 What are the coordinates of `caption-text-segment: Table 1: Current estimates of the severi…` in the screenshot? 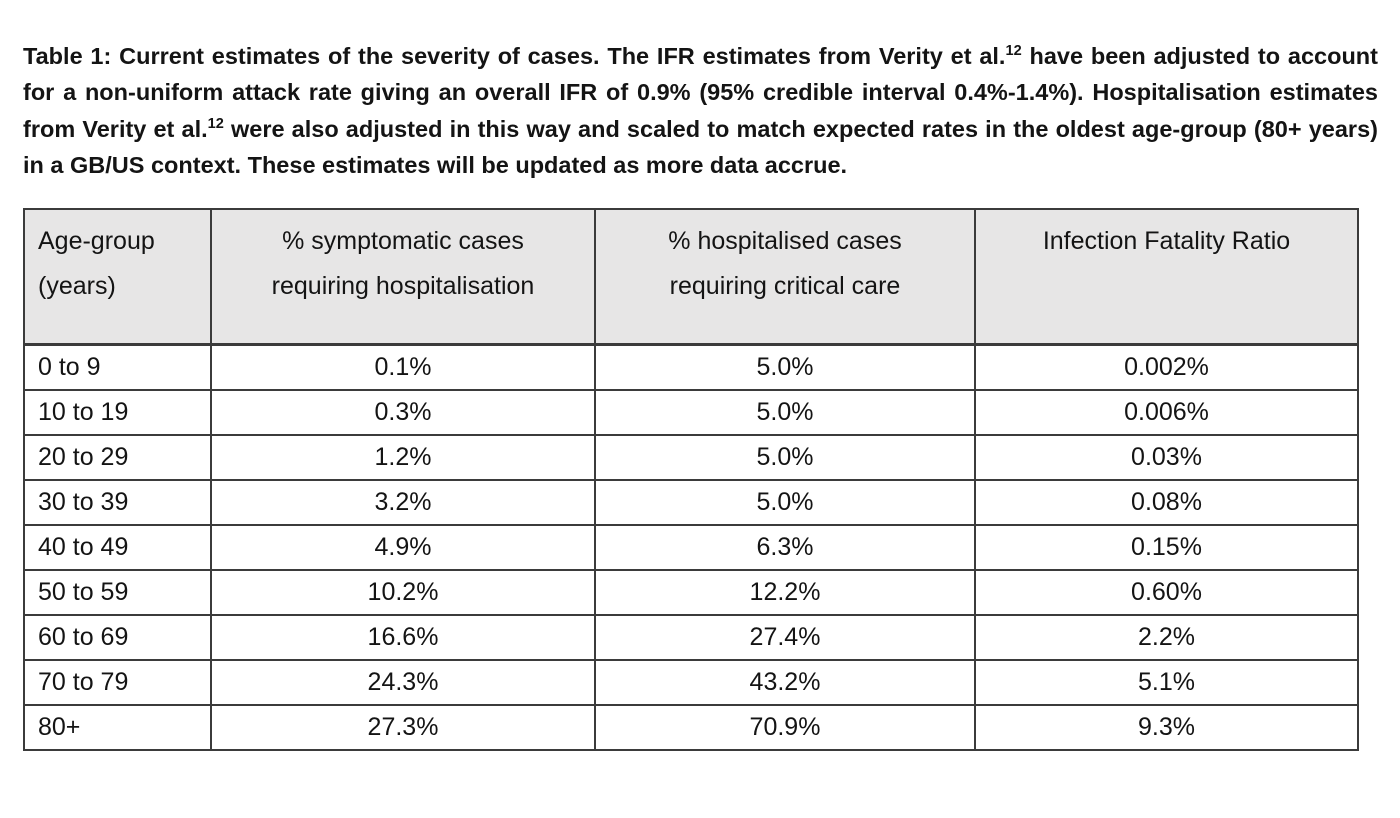 It's located at (514, 55).